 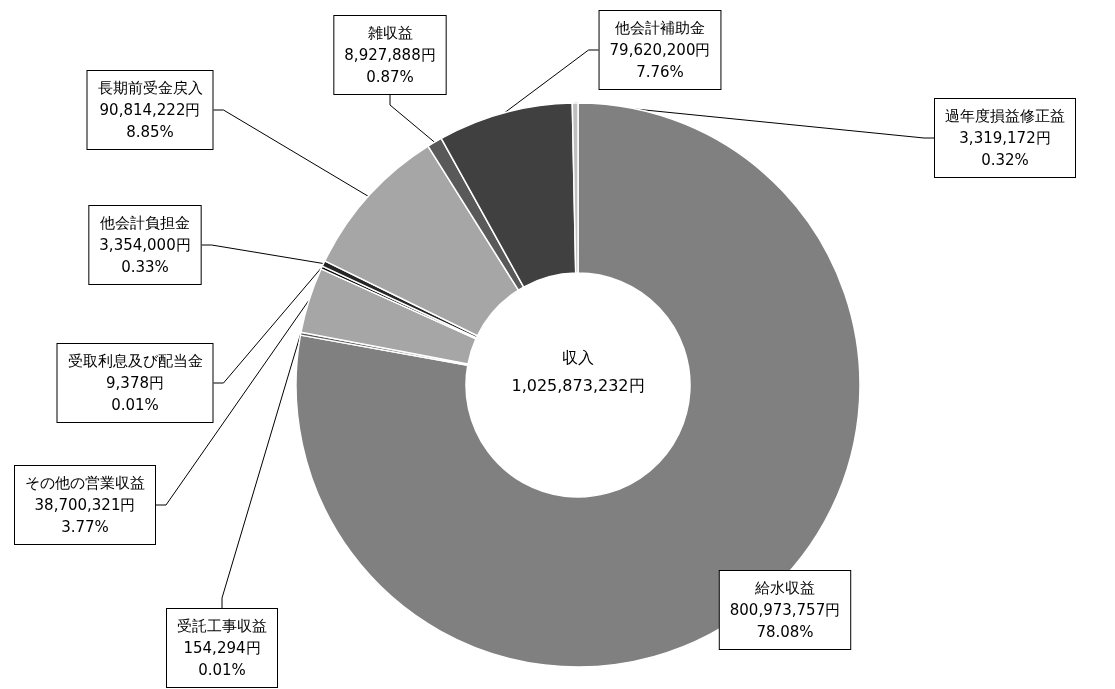 What do you see at coordinates (135, 361) in the screenshot?
I see `slice-label: 受取利息及び配当金` at bounding box center [135, 361].